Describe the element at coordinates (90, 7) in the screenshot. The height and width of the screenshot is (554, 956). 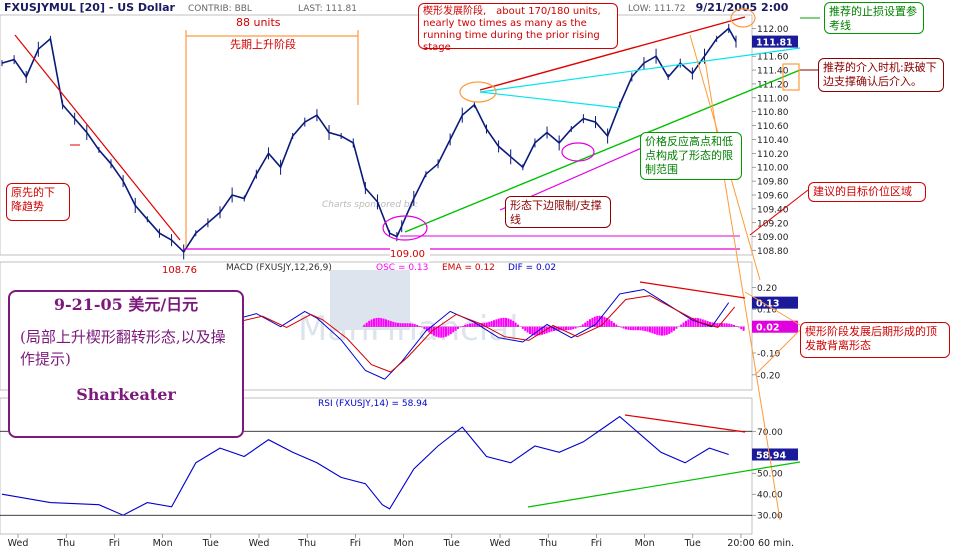
I see `chart-title: FXUSJYMUL [20] - US Dollar` at that location.